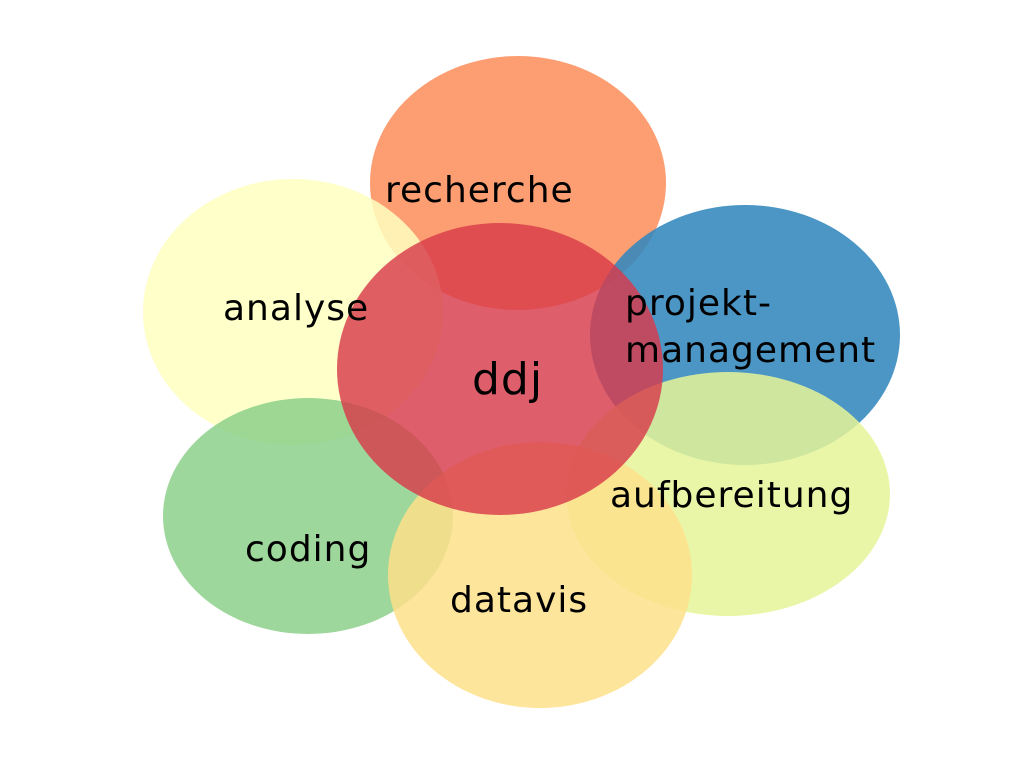  Describe the element at coordinates (731, 495) in the screenshot. I see `aufbereitung-label: aufbereitung` at that location.